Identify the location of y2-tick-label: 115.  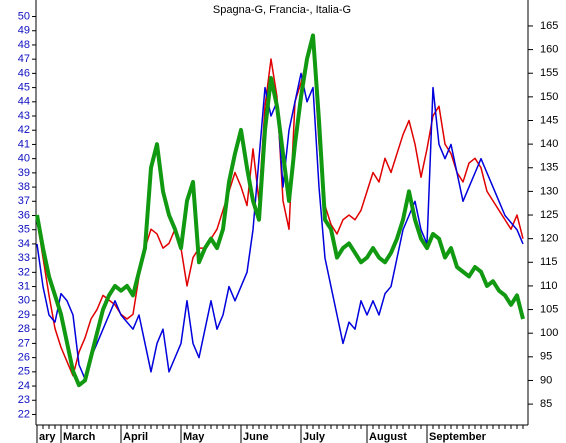
(549, 262).